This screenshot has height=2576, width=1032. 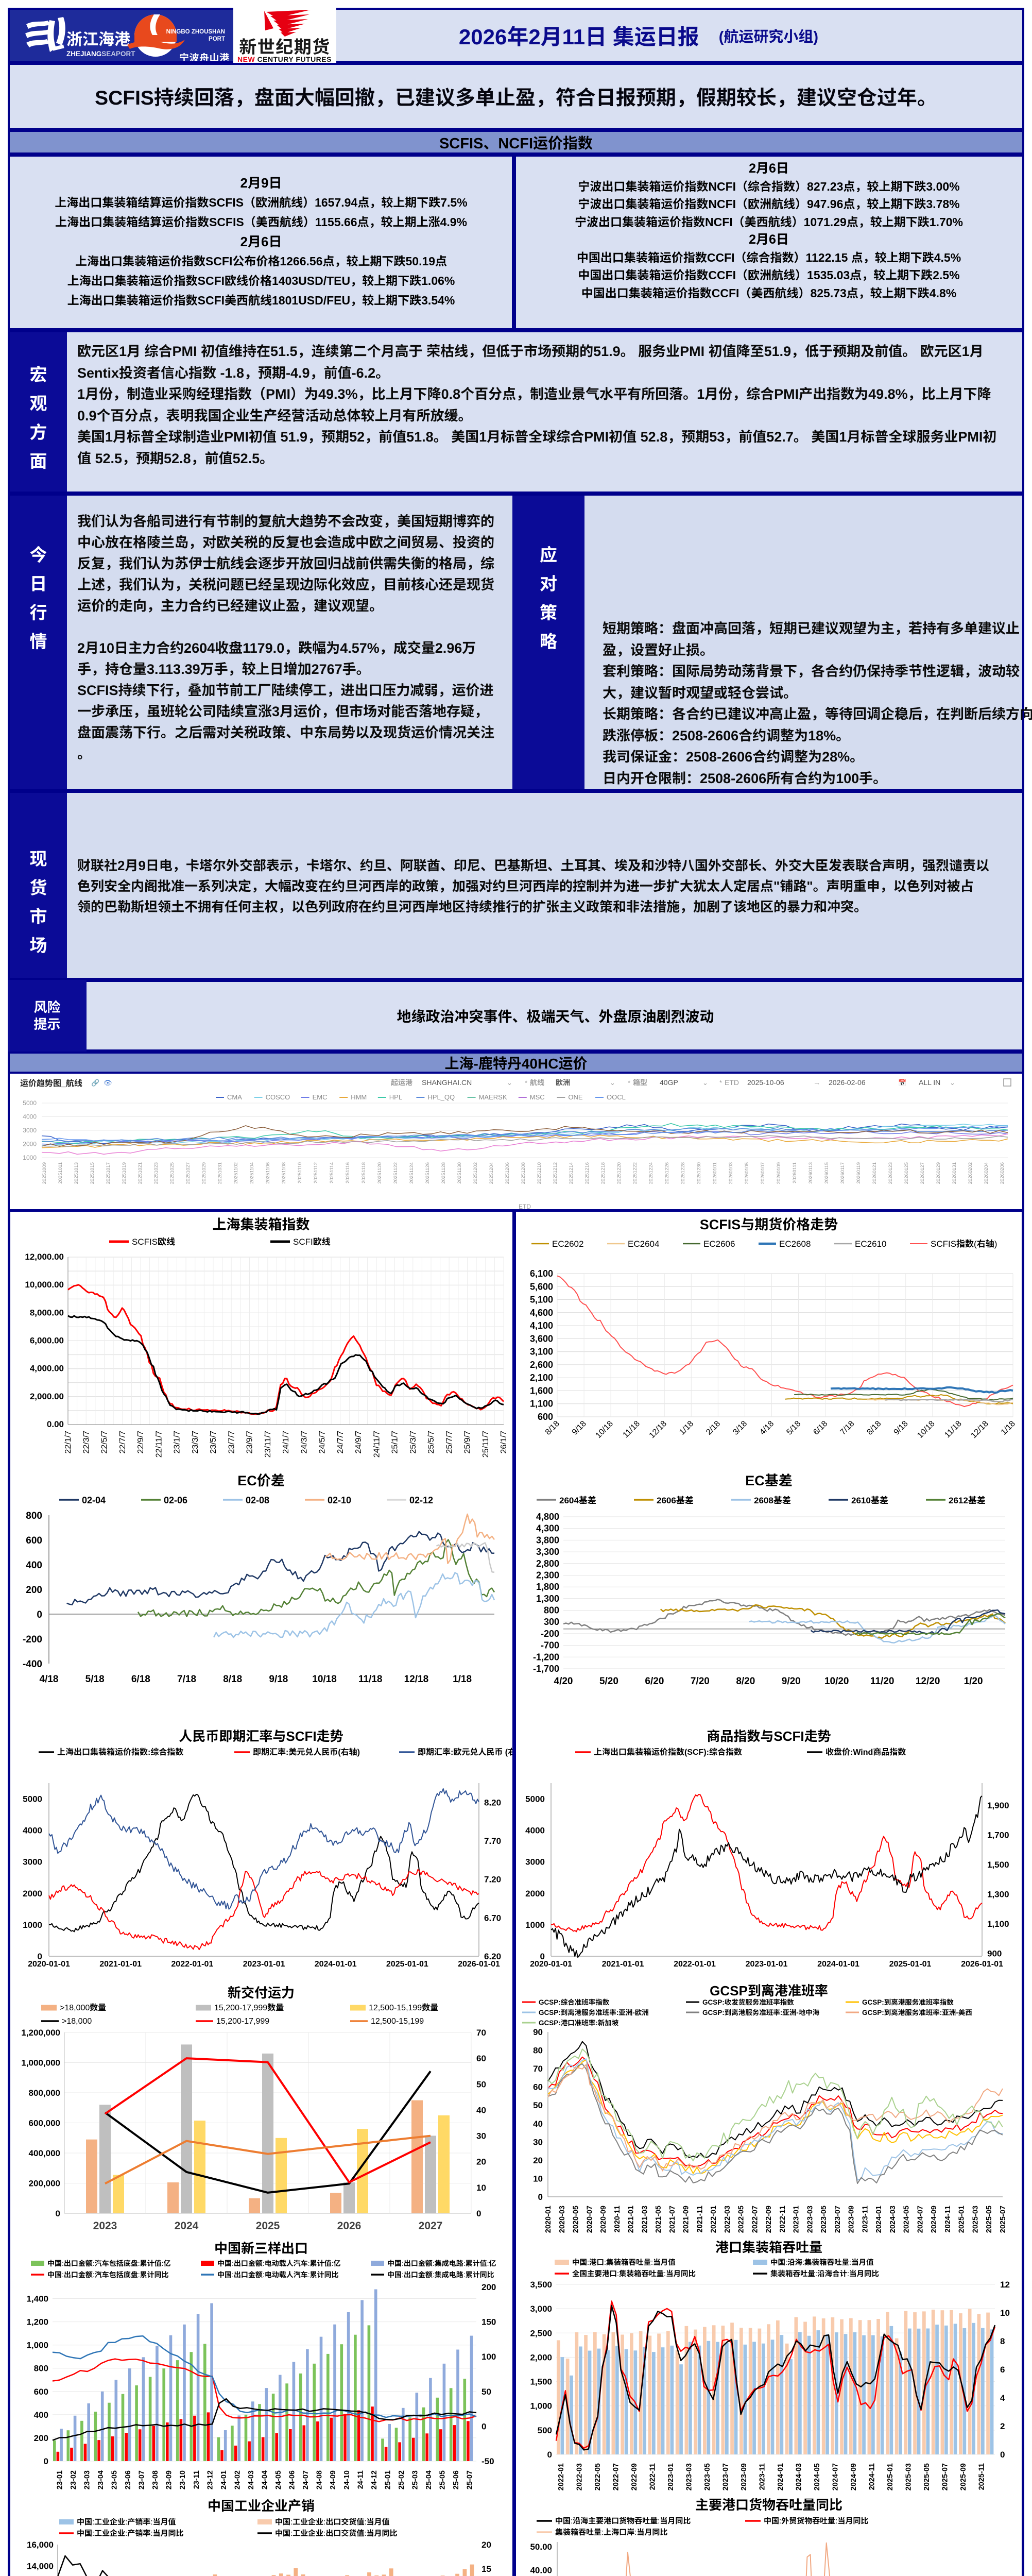 What do you see at coordinates (824, 2219) in the screenshot?
I see `svg-text: 2023-05` at bounding box center [824, 2219].